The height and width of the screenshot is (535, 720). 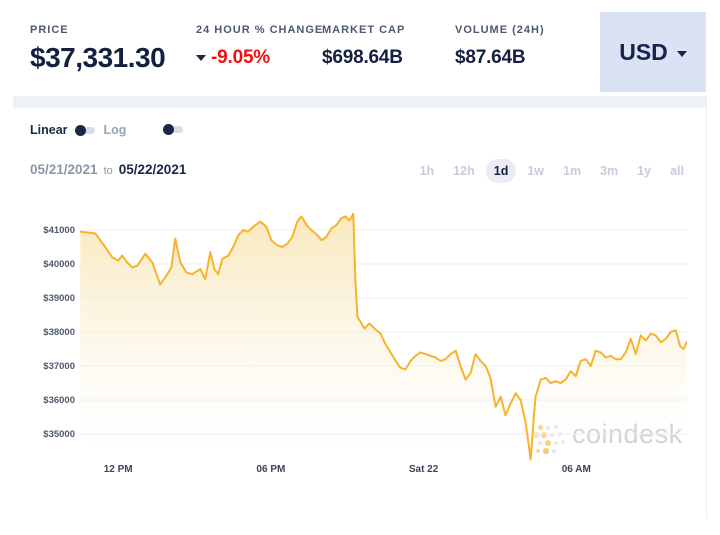 What do you see at coordinates (576, 469) in the screenshot?
I see `x-axis-label: 06 AM` at bounding box center [576, 469].